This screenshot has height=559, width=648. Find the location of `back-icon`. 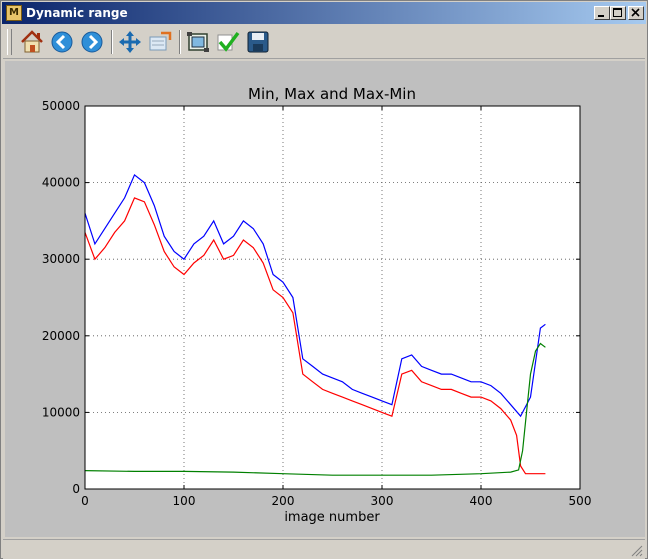

back-icon is located at coordinates (62, 42).